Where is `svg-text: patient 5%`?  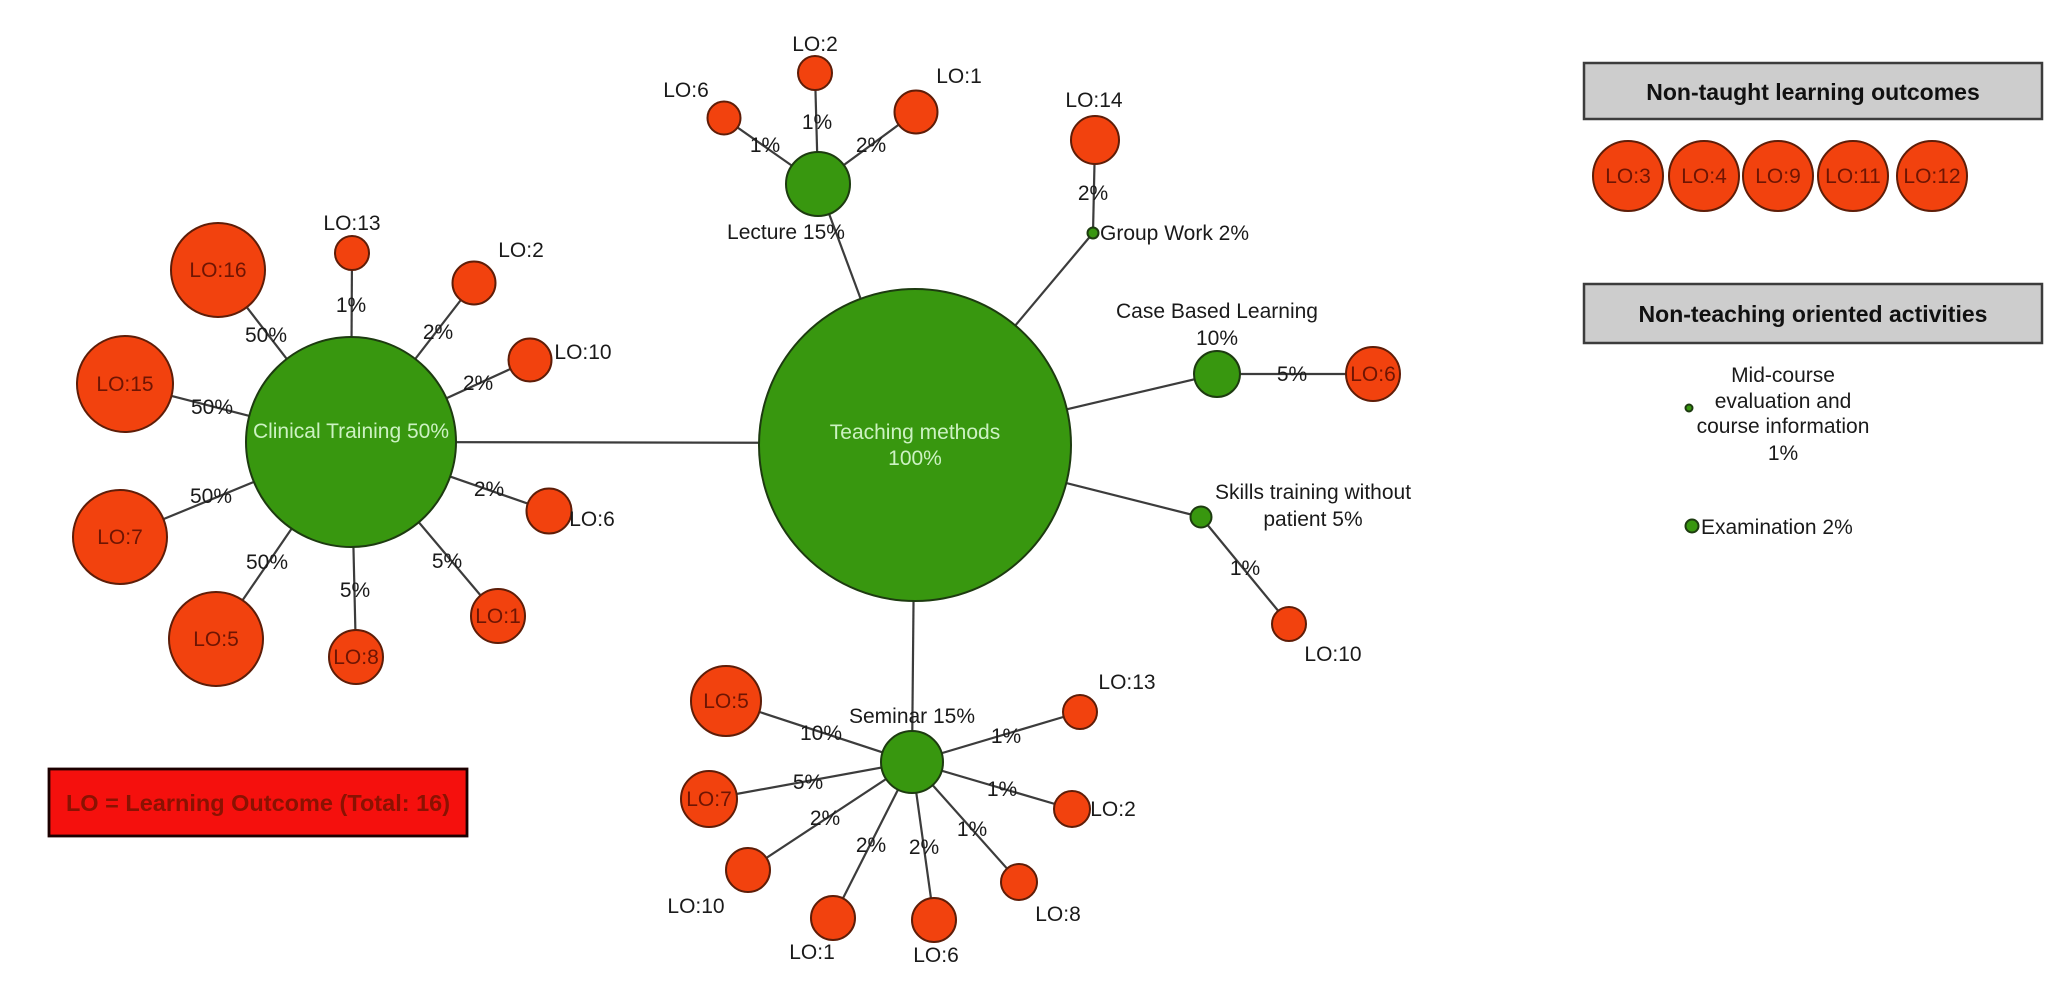
svg-text: patient 5% is located at coordinates (1312, 519).